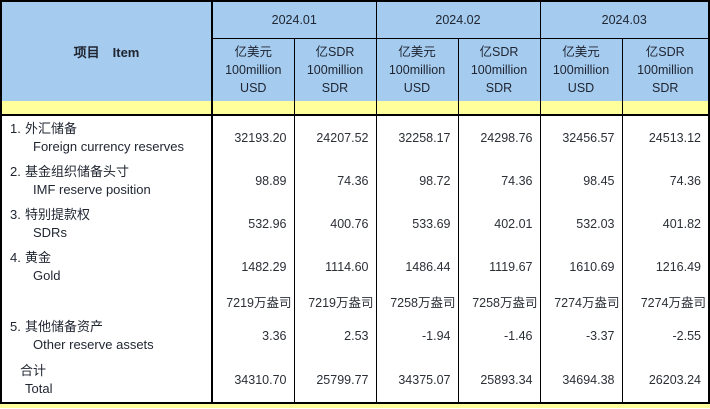 The image size is (710, 409). What do you see at coordinates (624, 20) in the screenshot?
I see `month-header-2024-03: 2024.03` at bounding box center [624, 20].